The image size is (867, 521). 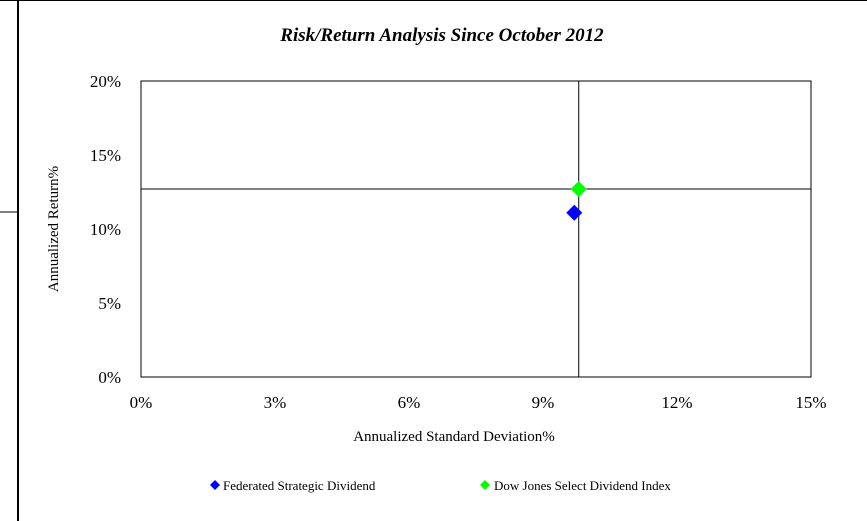 I want to click on y-tick-label: 20%, so click(x=105, y=81).